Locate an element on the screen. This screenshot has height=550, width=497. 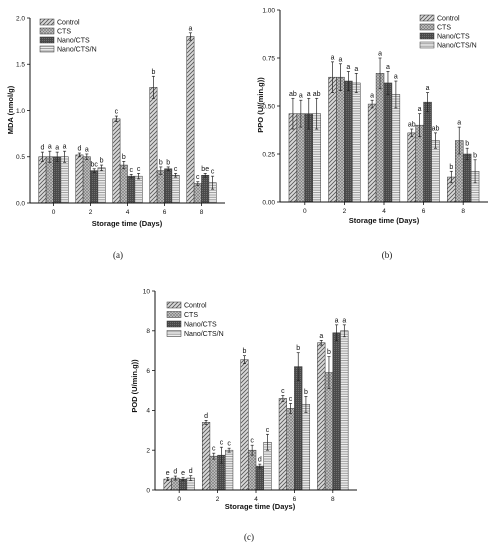
mda-ytick-label: 2.0 is located at coordinates (20, 18).